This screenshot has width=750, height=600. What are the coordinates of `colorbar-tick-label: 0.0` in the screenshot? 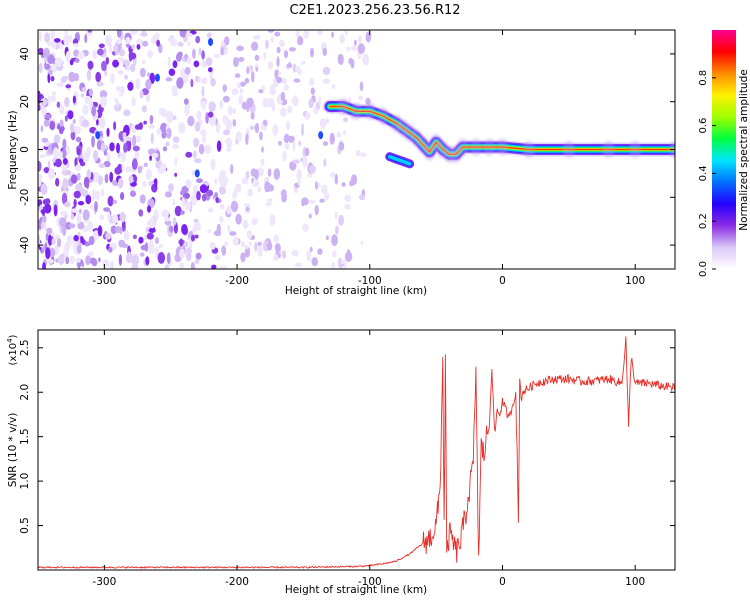 It's located at (703, 269).